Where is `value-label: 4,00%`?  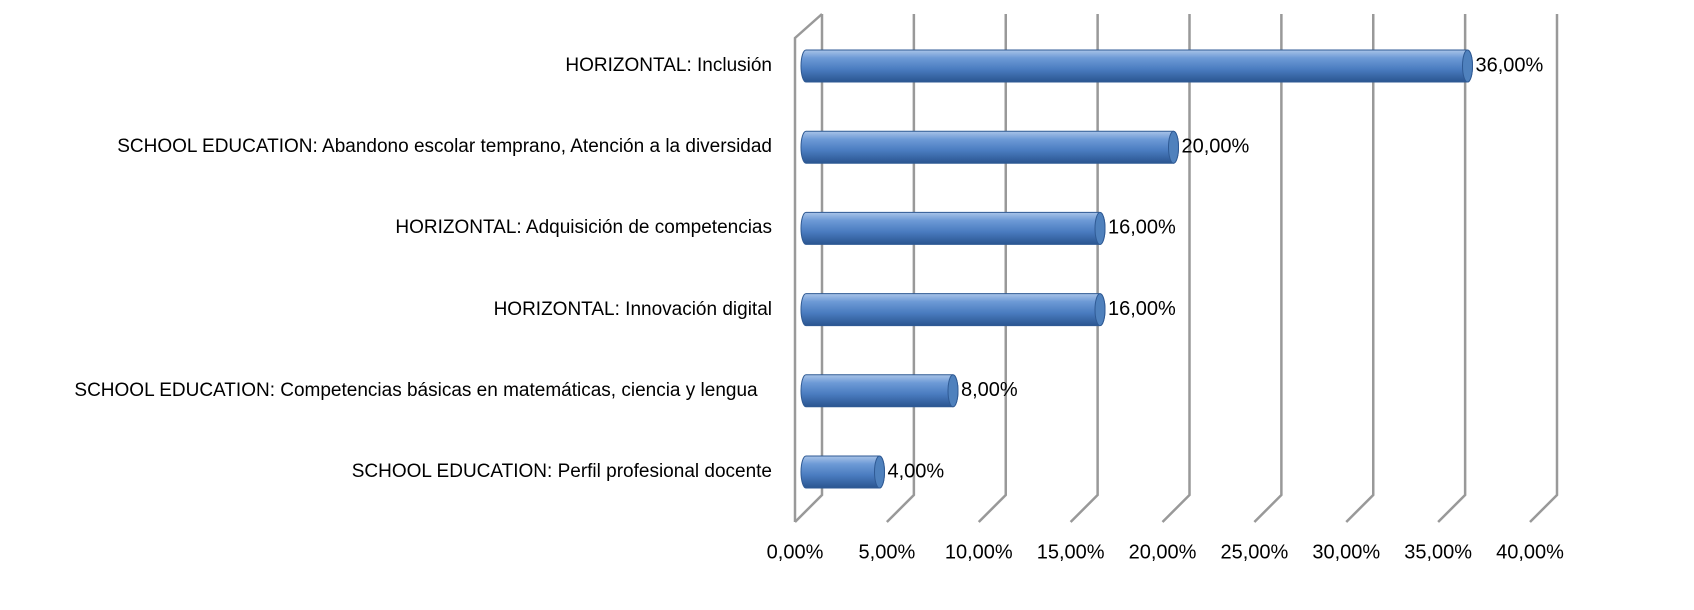 value-label: 4,00% is located at coordinates (916, 471).